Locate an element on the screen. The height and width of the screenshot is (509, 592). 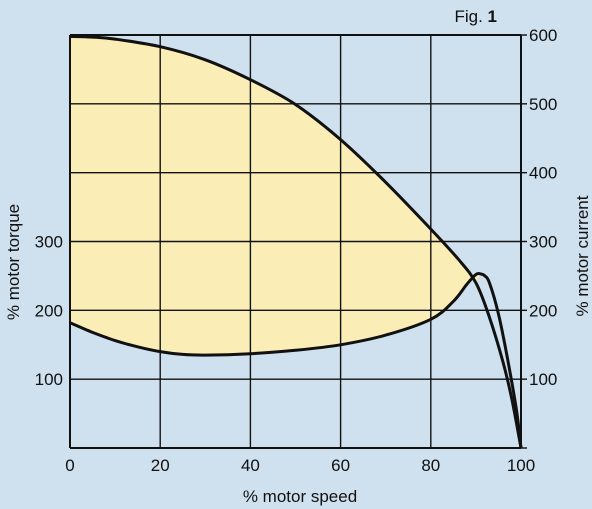
x-tick-label-80: 80 is located at coordinates (430, 465).